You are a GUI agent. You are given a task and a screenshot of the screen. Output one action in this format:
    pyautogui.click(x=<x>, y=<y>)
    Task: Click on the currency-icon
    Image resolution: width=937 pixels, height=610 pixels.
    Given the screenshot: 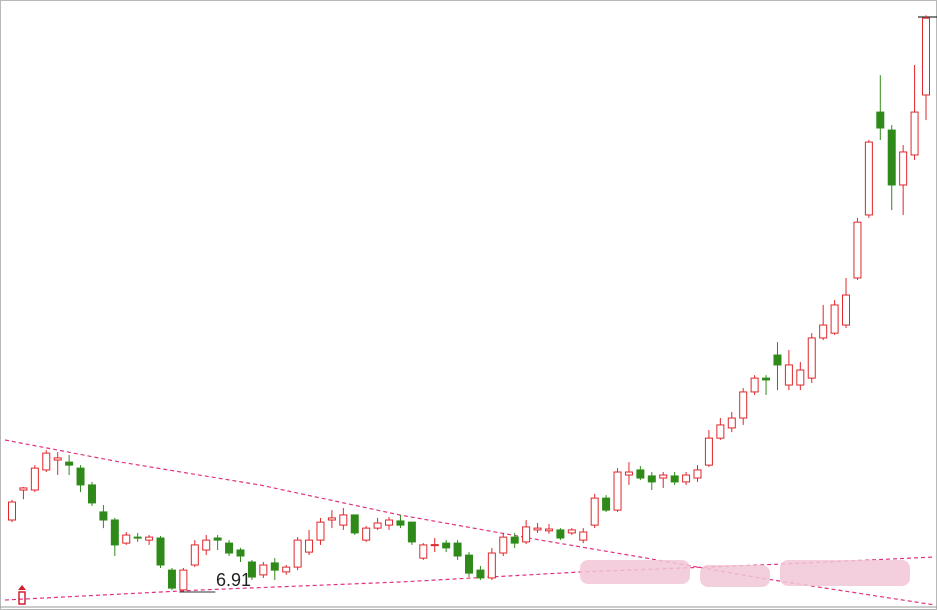 What is the action you would take?
    pyautogui.click(x=22, y=595)
    